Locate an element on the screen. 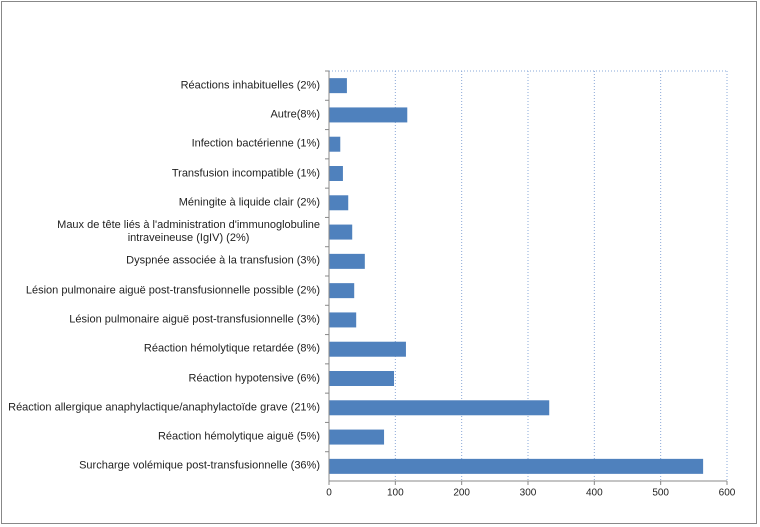  x-tick-label: 500 is located at coordinates (660, 493).